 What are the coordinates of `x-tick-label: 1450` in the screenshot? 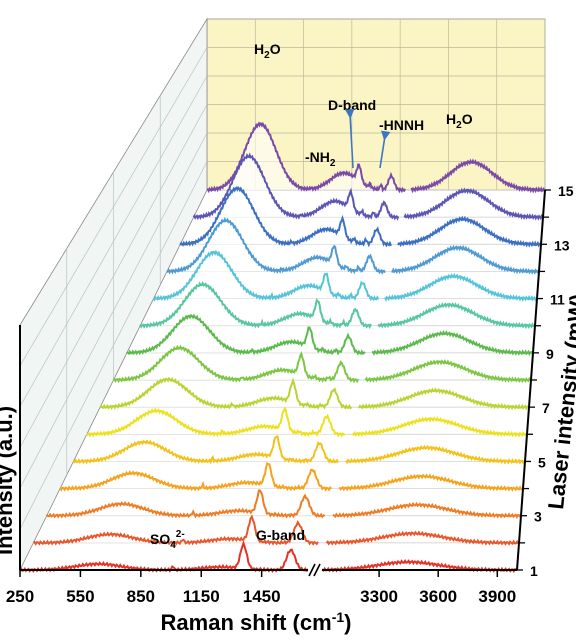 It's located at (262, 596).